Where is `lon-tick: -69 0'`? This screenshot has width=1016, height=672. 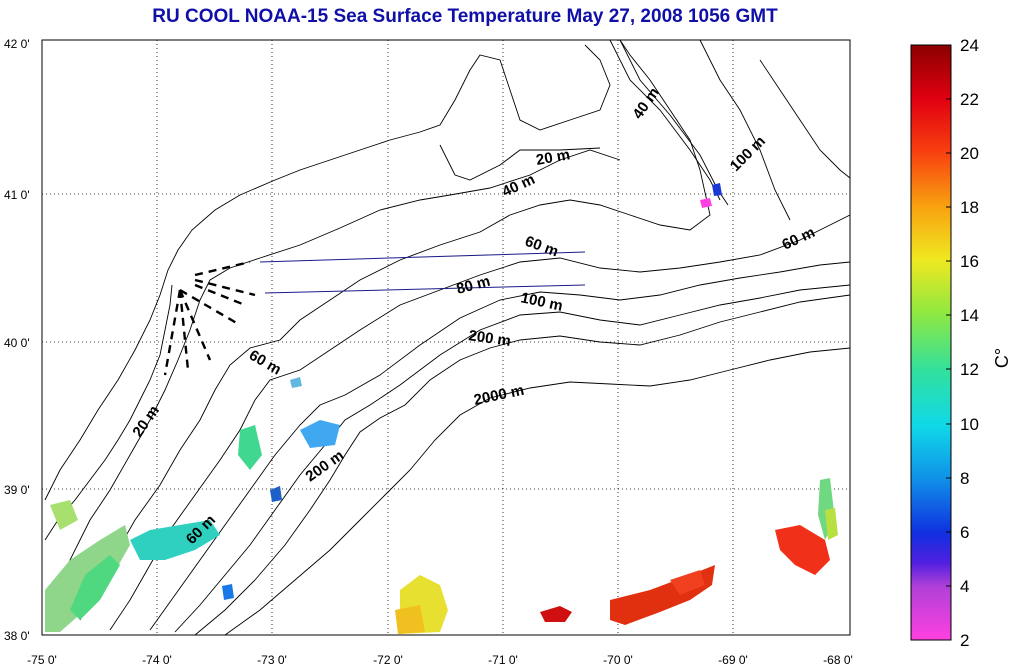 lon-tick: -69 0' is located at coordinates (733, 660).